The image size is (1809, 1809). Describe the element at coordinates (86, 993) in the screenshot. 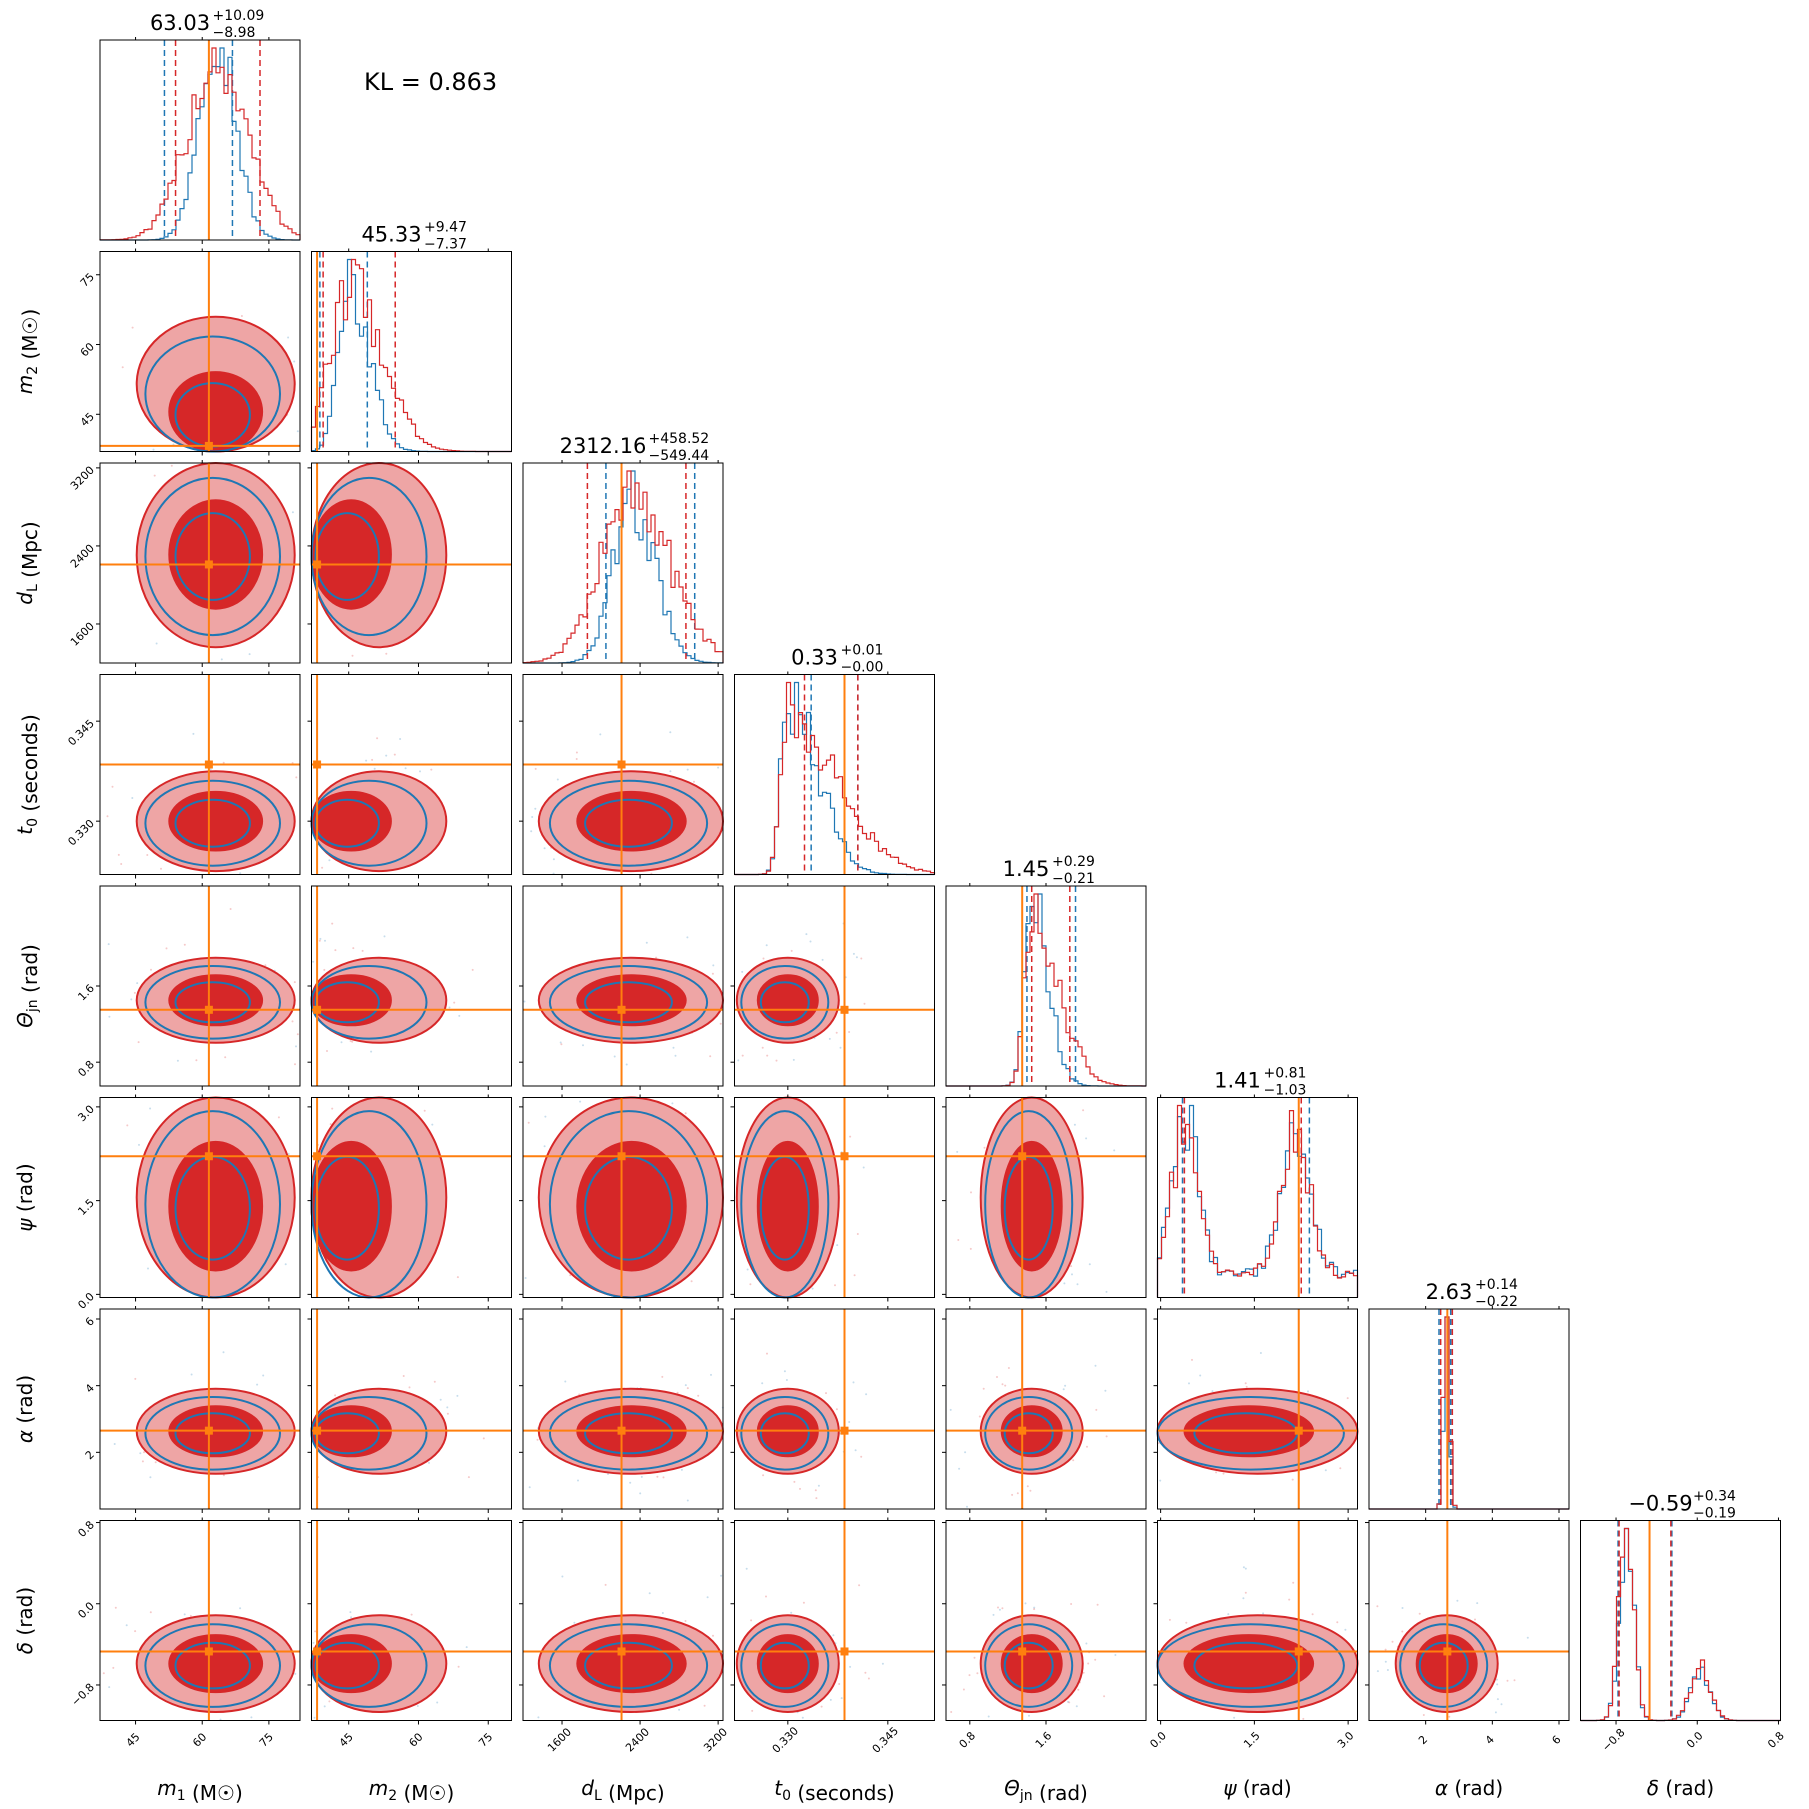

I see `y-tick-label: 1.6` at that location.